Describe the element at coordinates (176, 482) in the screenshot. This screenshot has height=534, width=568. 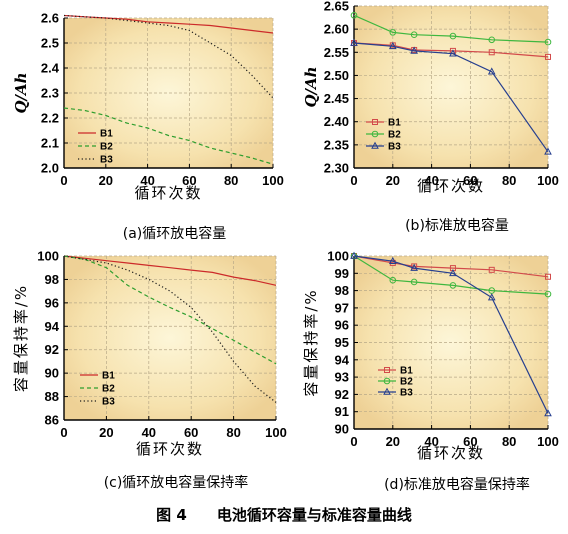
I see `chart-caption: (c)循环放电容量保持率` at that location.